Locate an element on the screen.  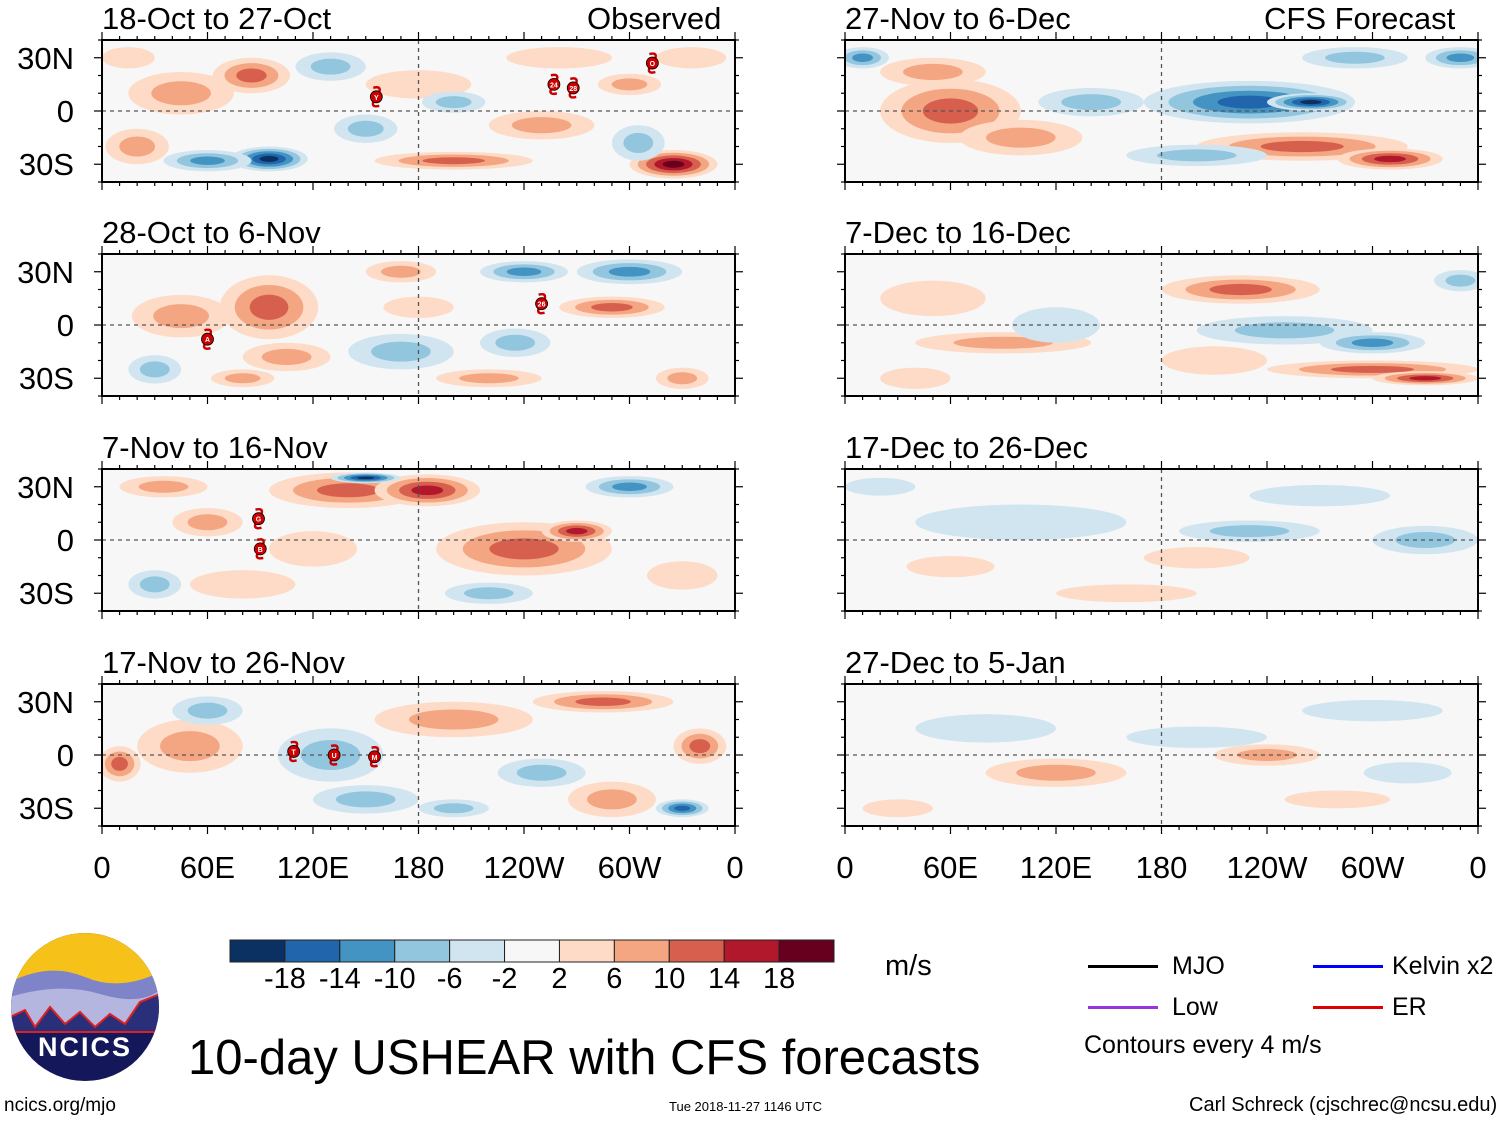
legend-line-low is located at coordinates (1123, 1007).